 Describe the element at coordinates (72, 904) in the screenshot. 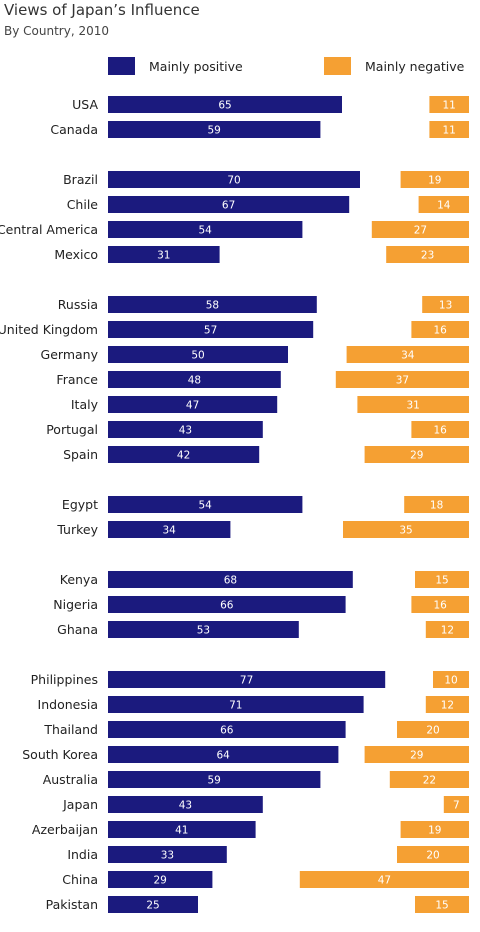

I see `category-label-pakistan: Pakistan` at that location.